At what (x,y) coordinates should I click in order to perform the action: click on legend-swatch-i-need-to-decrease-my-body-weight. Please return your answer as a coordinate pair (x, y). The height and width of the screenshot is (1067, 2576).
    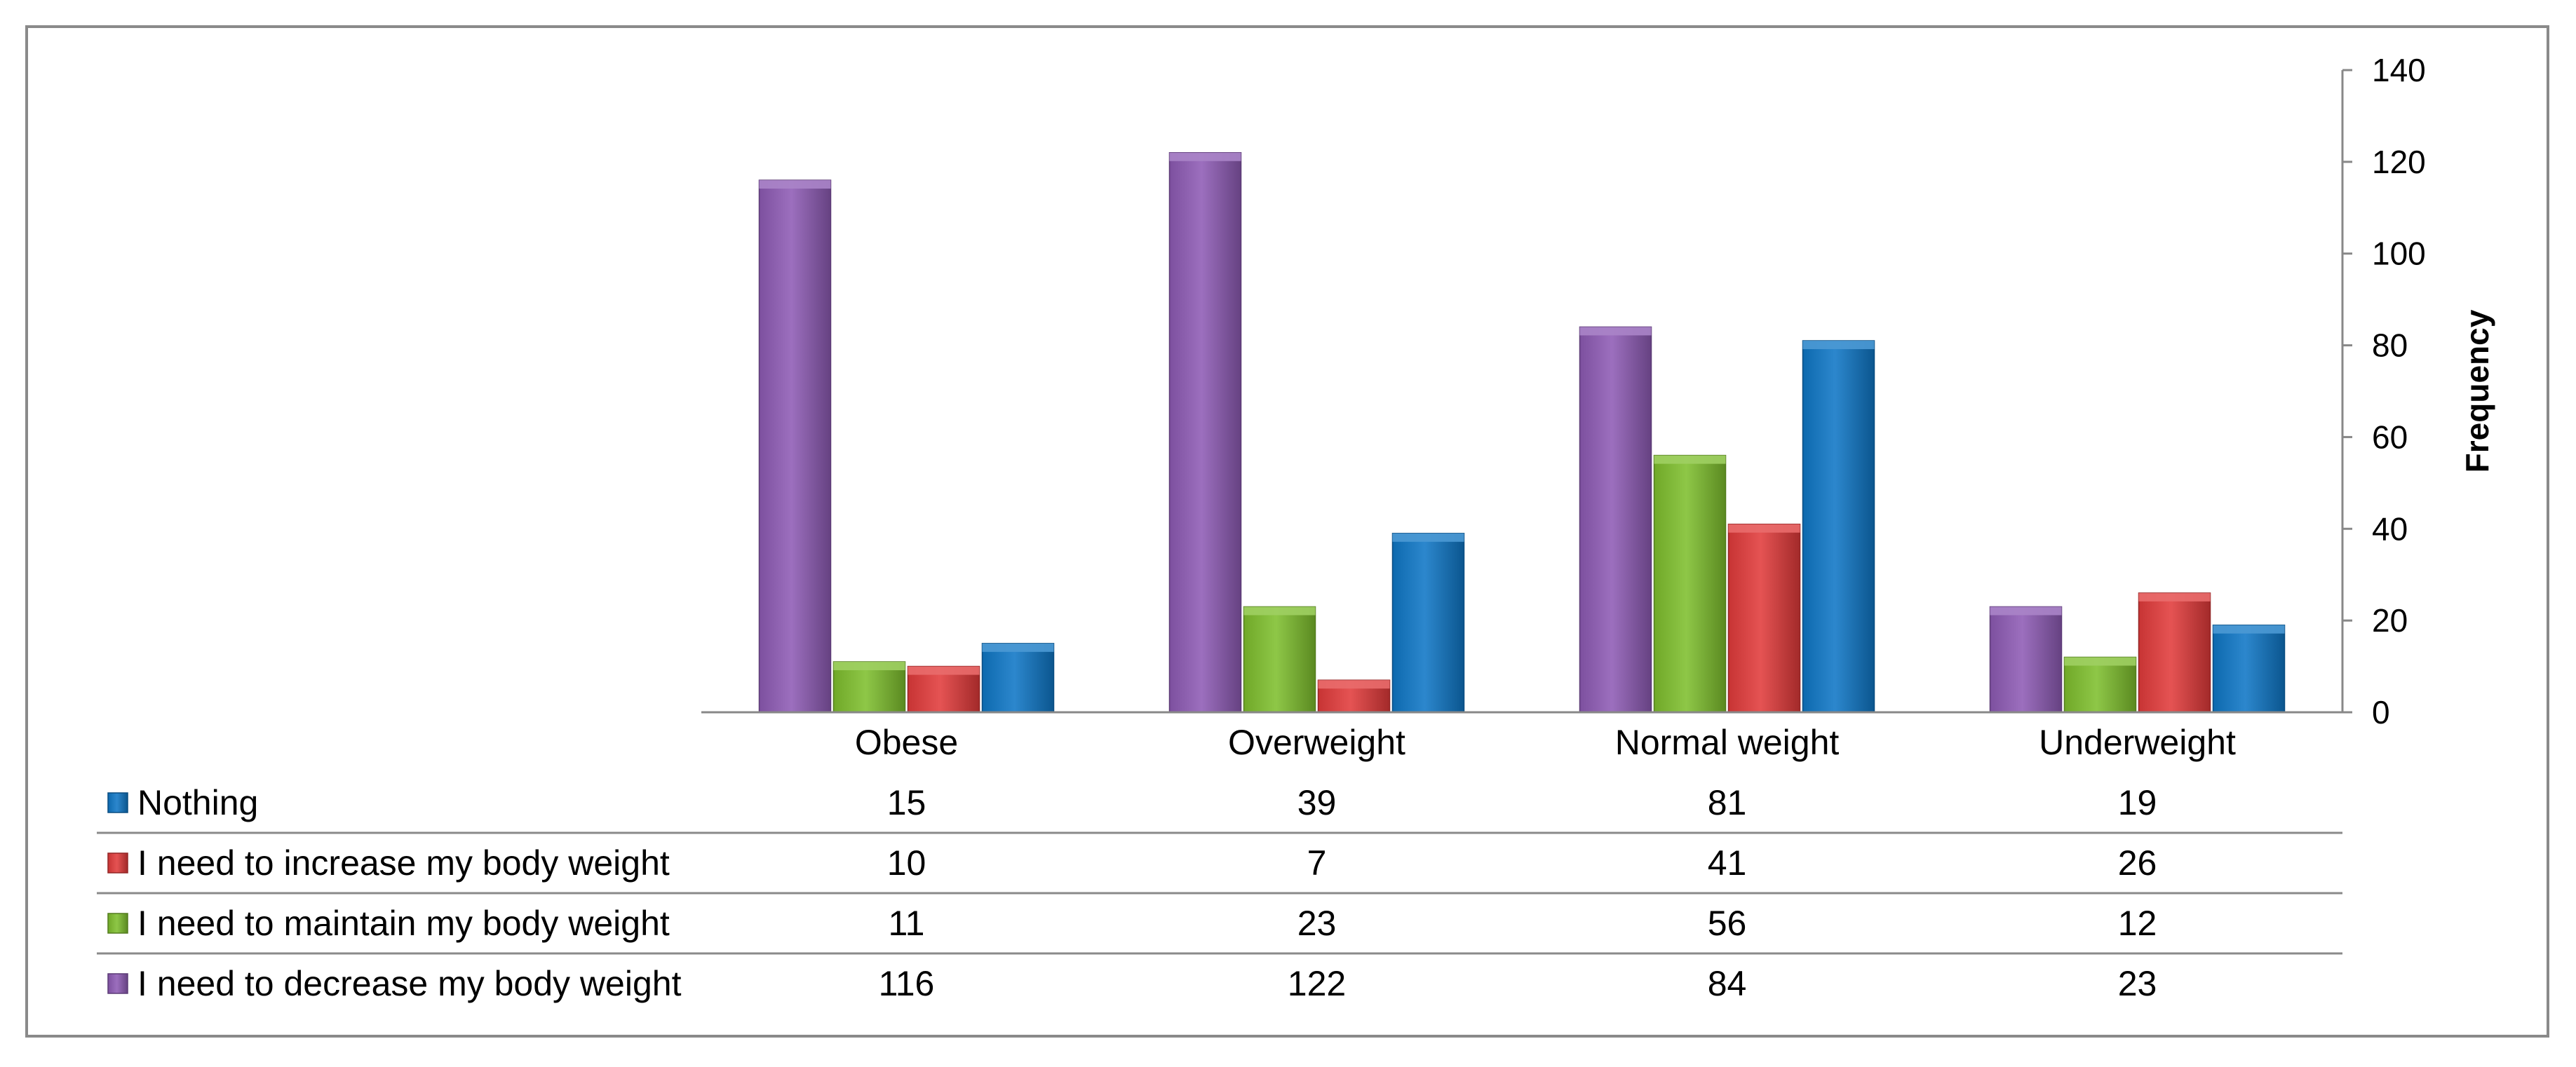
    Looking at the image, I should click on (117, 983).